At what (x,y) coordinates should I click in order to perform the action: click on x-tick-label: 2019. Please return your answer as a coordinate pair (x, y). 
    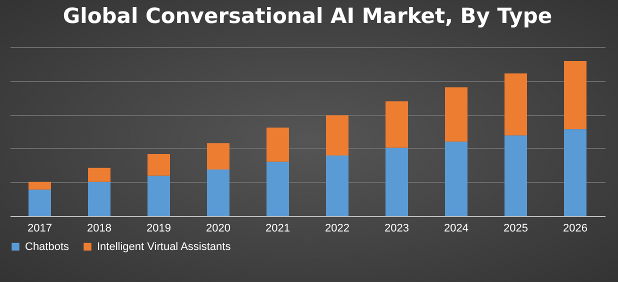
    Looking at the image, I should click on (158, 228).